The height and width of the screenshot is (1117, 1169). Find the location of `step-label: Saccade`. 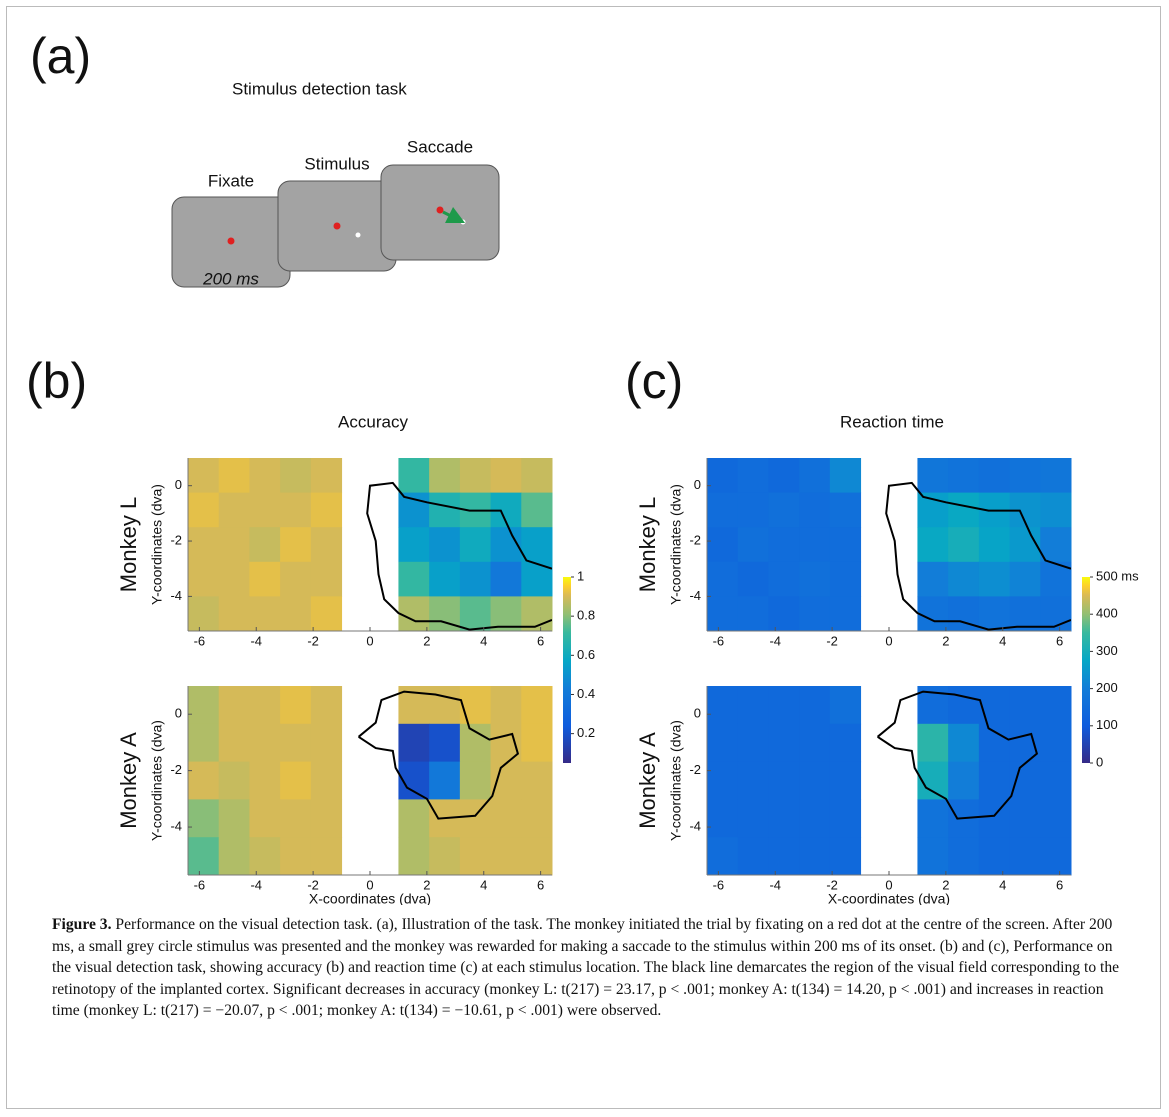

step-label: Saccade is located at coordinates (440, 146).